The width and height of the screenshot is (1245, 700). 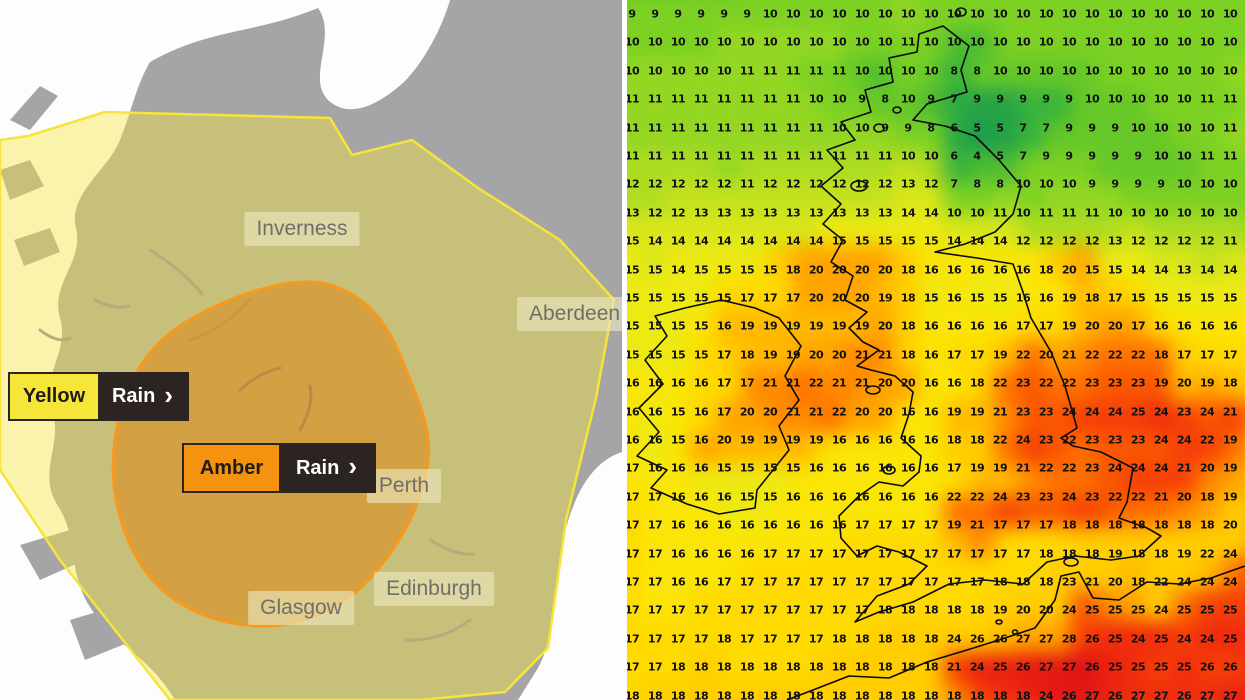 I want to click on hazard-label: Rain, so click(x=133, y=396).